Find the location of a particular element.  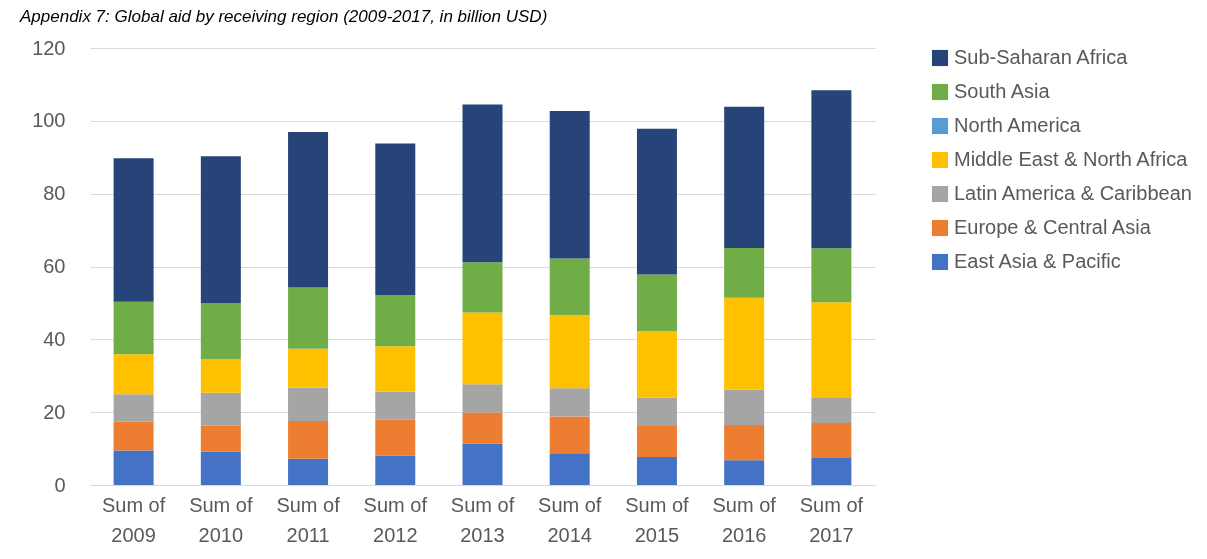

legend-label: Middle East & North Africa is located at coordinates (1071, 159).